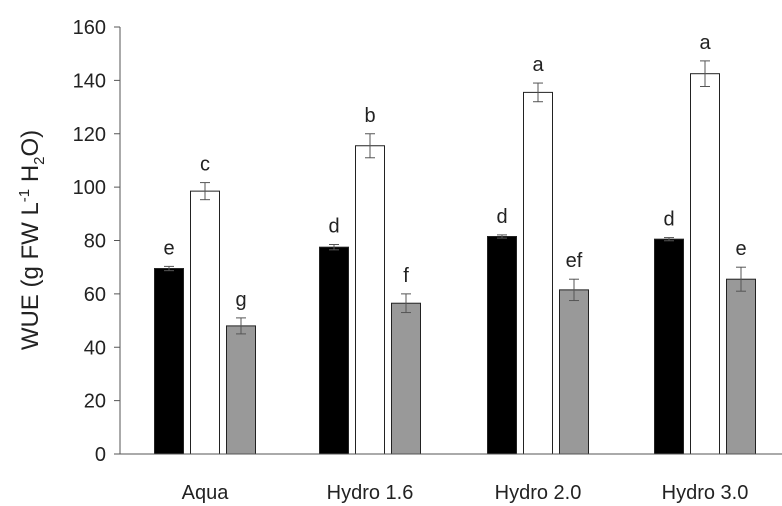 The height and width of the screenshot is (506, 782). Describe the element at coordinates (465, 493) in the screenshot. I see `x-axis-labels: Aqua Hydro 1.6 Hydro 2.0 Hydro 3.0` at that location.